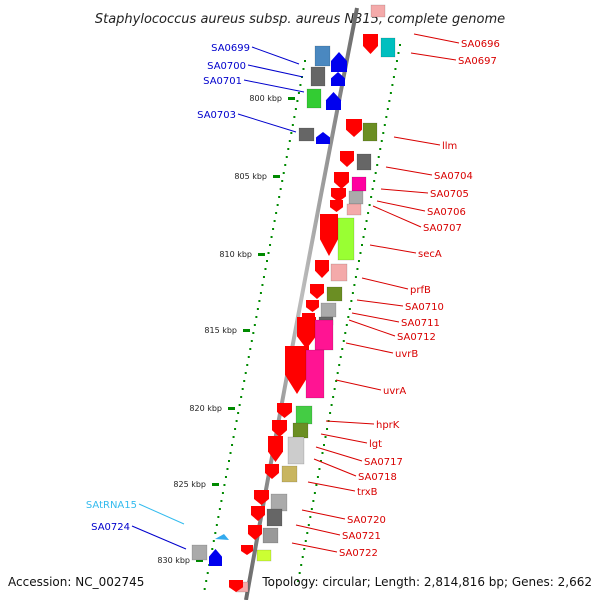  I want to click on reverse-gene-label: prfB, so click(420, 290).